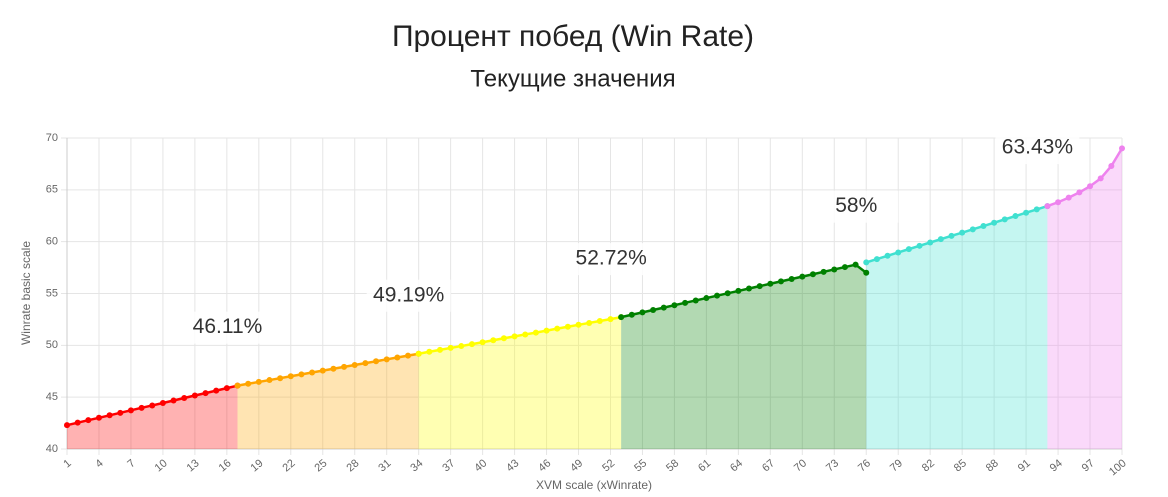  Describe the element at coordinates (352, 465) in the screenshot. I see `x-tick-label: 28` at that location.